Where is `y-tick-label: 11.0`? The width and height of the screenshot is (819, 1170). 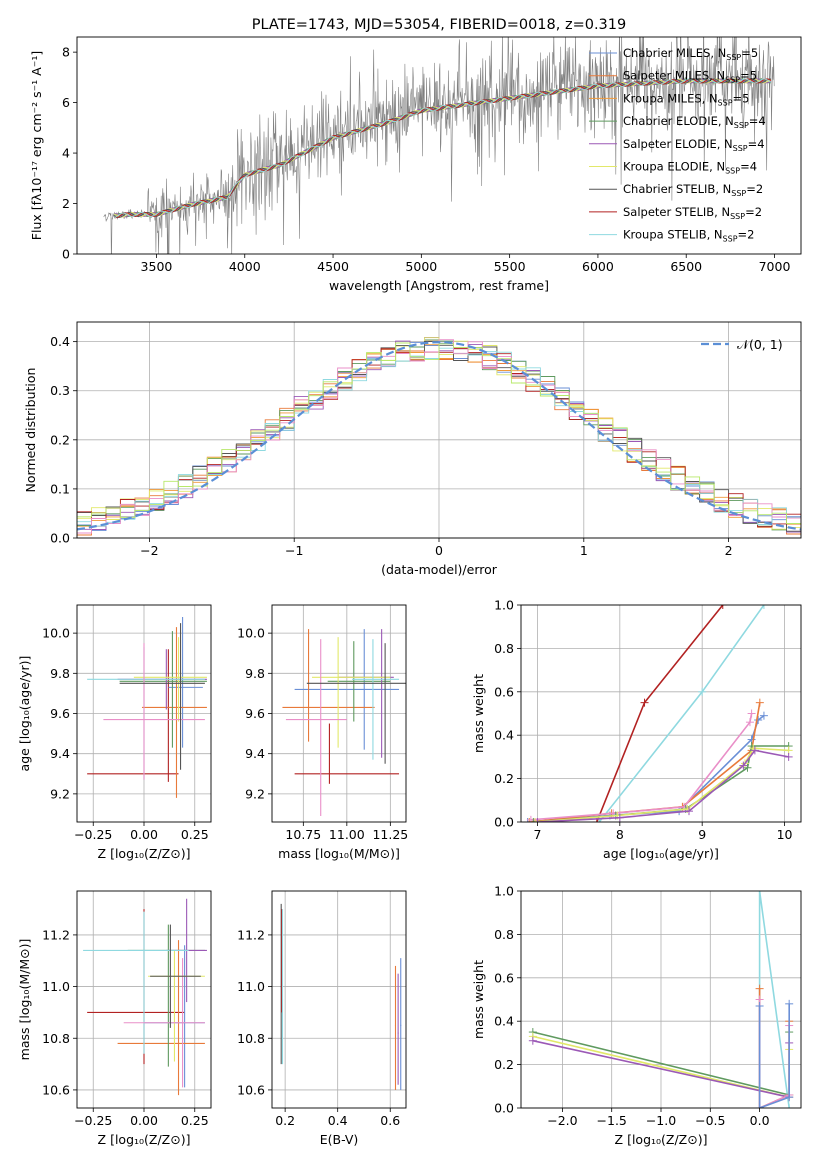 y-tick-label: 11.0 is located at coordinates (56, 986).